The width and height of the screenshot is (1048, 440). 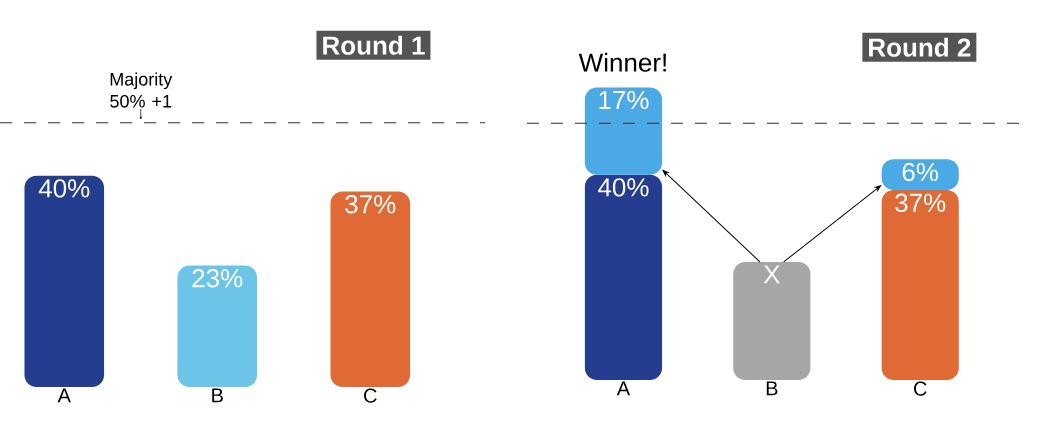 What do you see at coordinates (771, 274) in the screenshot?
I see `data-label: X` at bounding box center [771, 274].